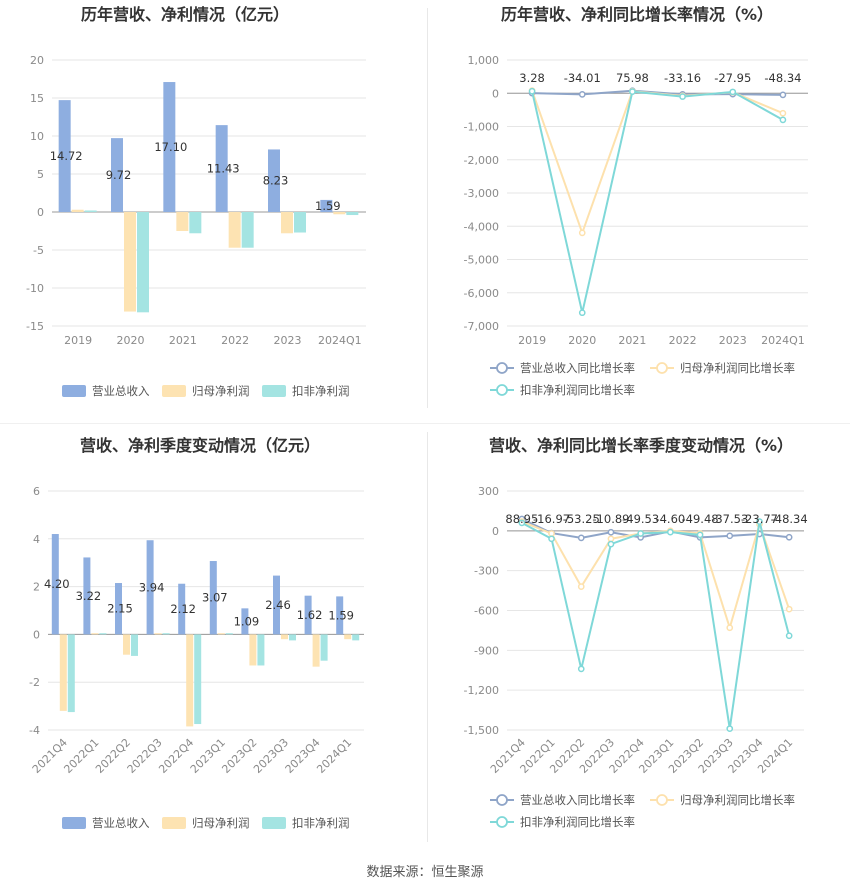 The image size is (850, 891). I want to click on legend-label: 扣非净利润同比增长率, so click(577, 390).